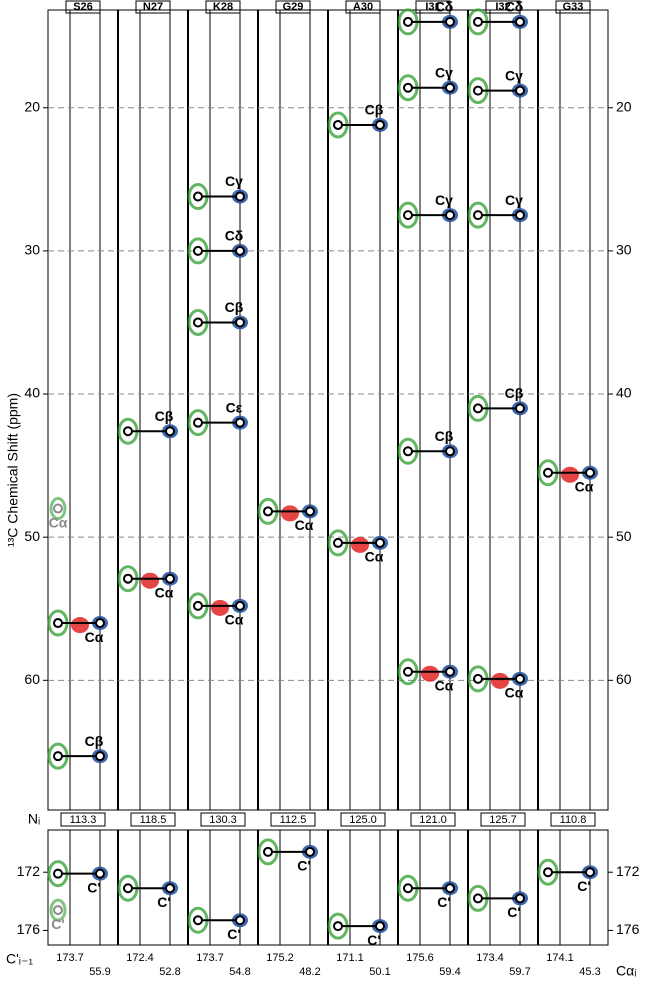 Image resolution: width=648 pixels, height=984 pixels. Describe the element at coordinates (624, 393) in the screenshot. I see `y-tick-label: 40` at that location.